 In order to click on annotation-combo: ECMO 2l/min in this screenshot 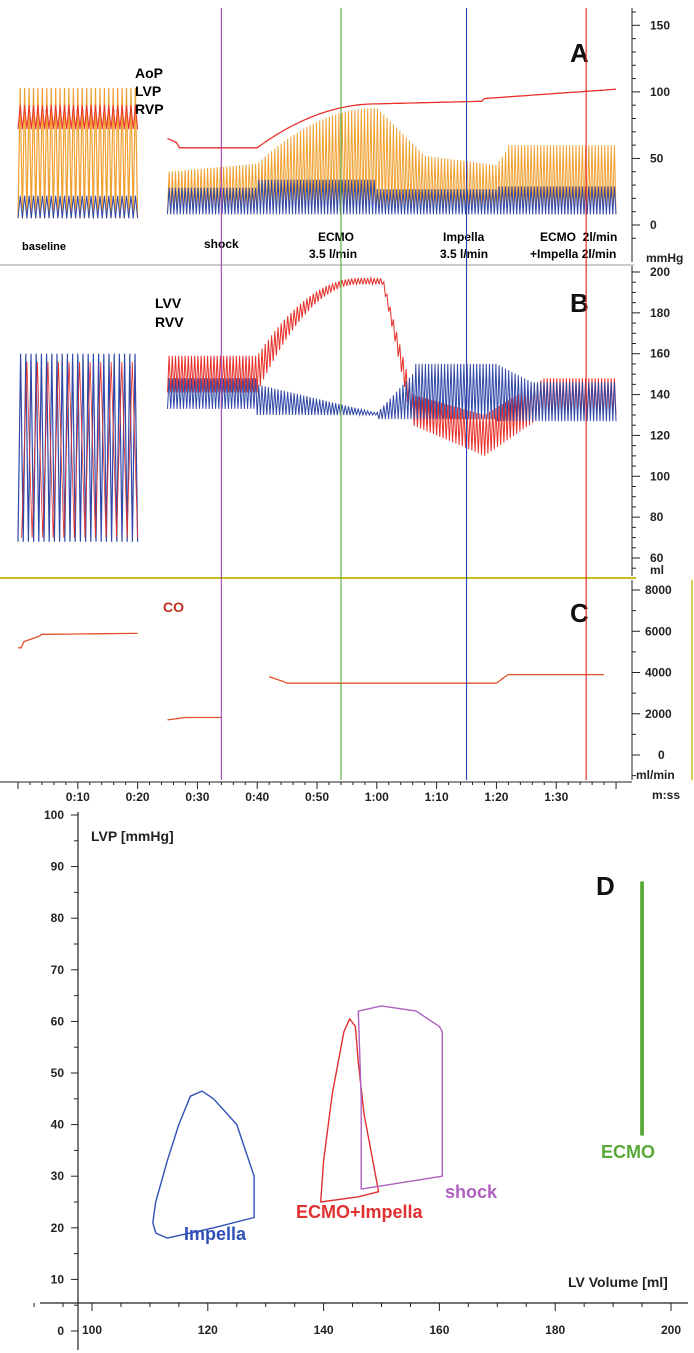, I will do `click(578, 237)`.